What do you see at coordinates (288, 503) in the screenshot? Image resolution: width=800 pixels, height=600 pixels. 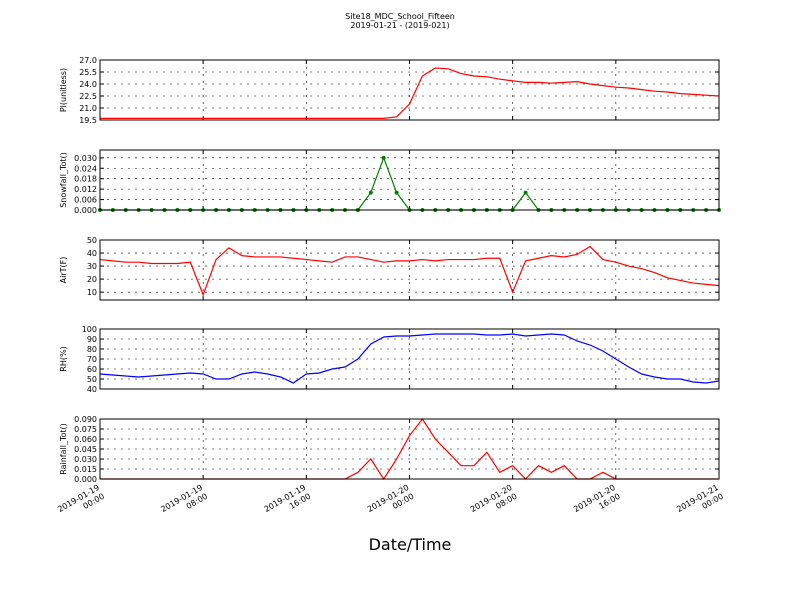 I see `x-tick-label: 2019-01-19 16:00` at bounding box center [288, 503].